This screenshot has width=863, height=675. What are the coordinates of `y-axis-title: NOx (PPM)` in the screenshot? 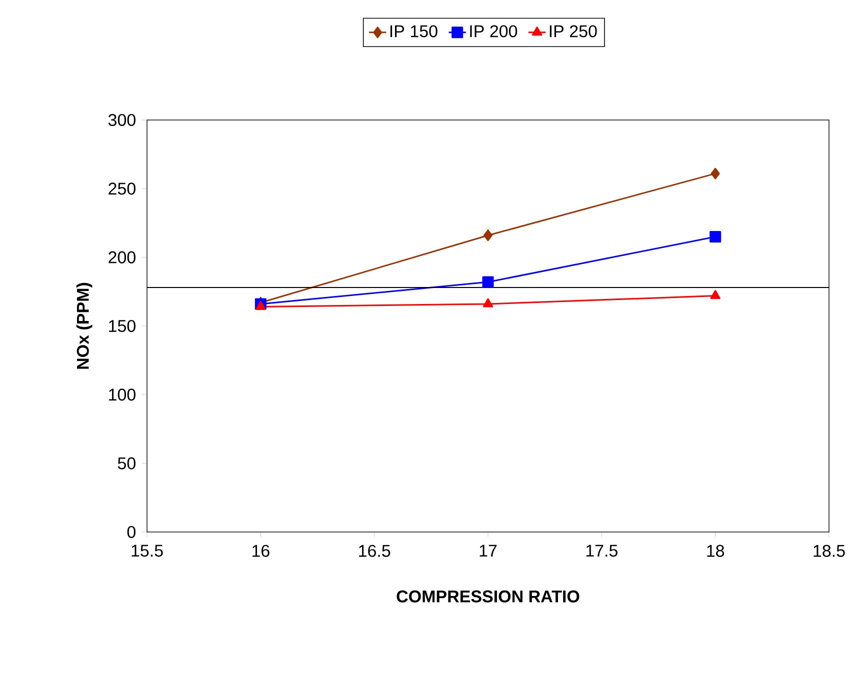 It's located at (84, 325).